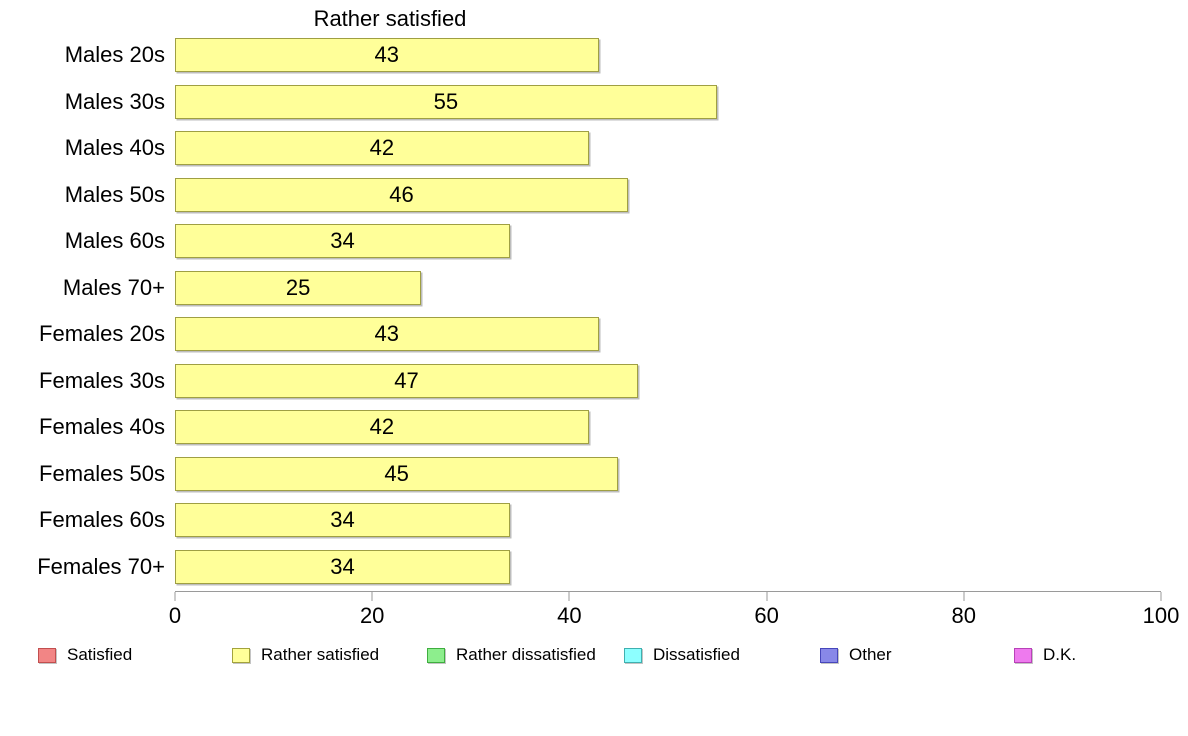 The height and width of the screenshot is (736, 1188). Describe the element at coordinates (569, 615) in the screenshot. I see `x-axis-tick-label: 40` at that location.